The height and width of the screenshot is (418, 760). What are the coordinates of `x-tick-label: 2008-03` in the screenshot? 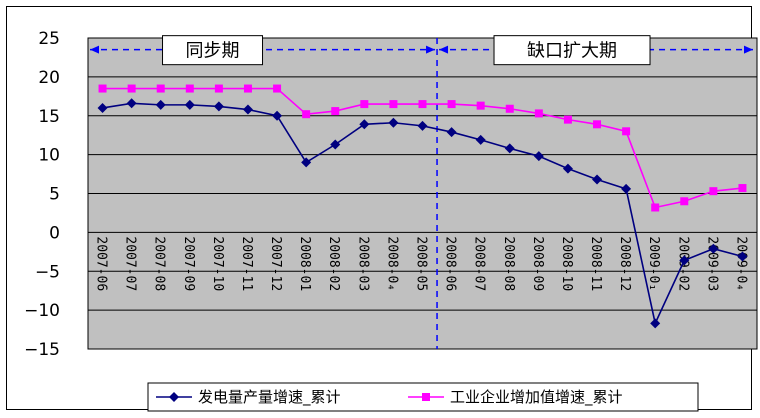 It's located at (362, 263).